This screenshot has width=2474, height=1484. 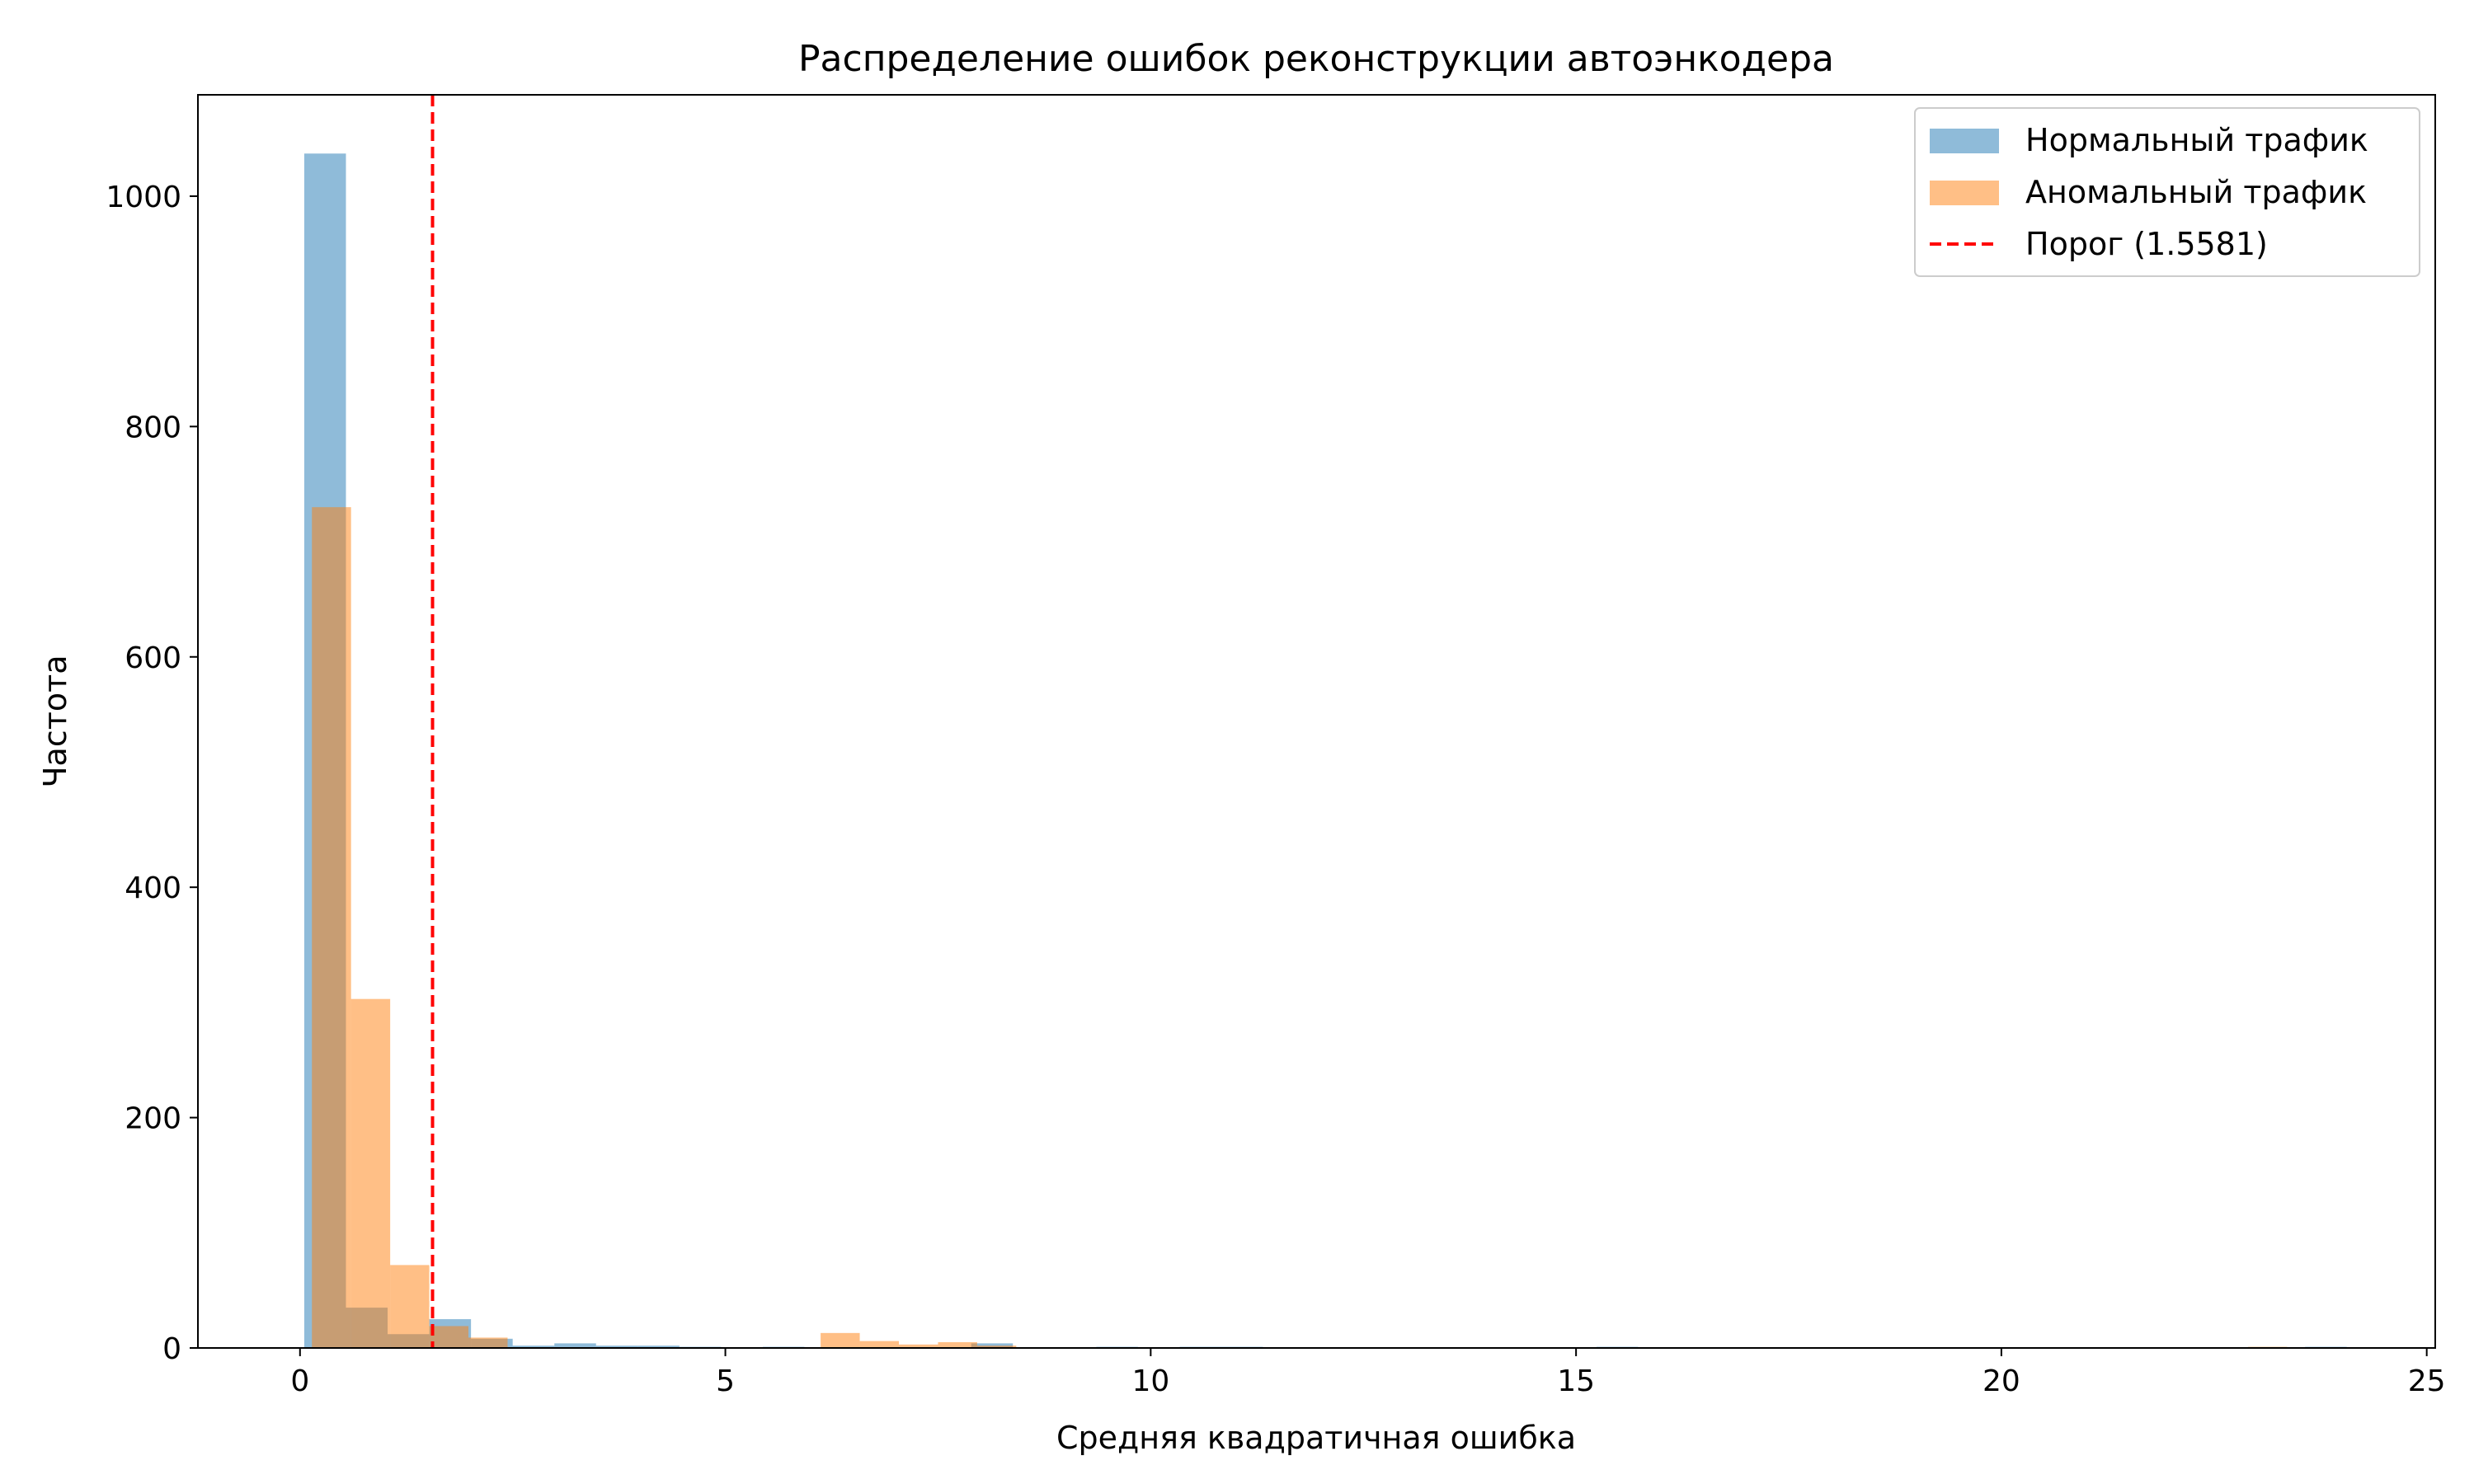 What do you see at coordinates (153, 1119) in the screenshot?
I see `y-tick-label: 200` at bounding box center [153, 1119].